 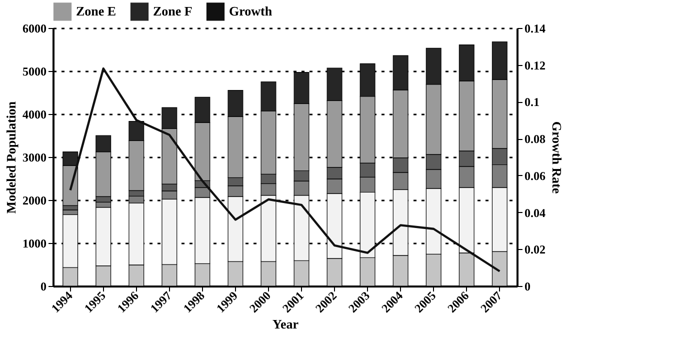 I want to click on legend-label: Zone E, so click(x=96, y=11).